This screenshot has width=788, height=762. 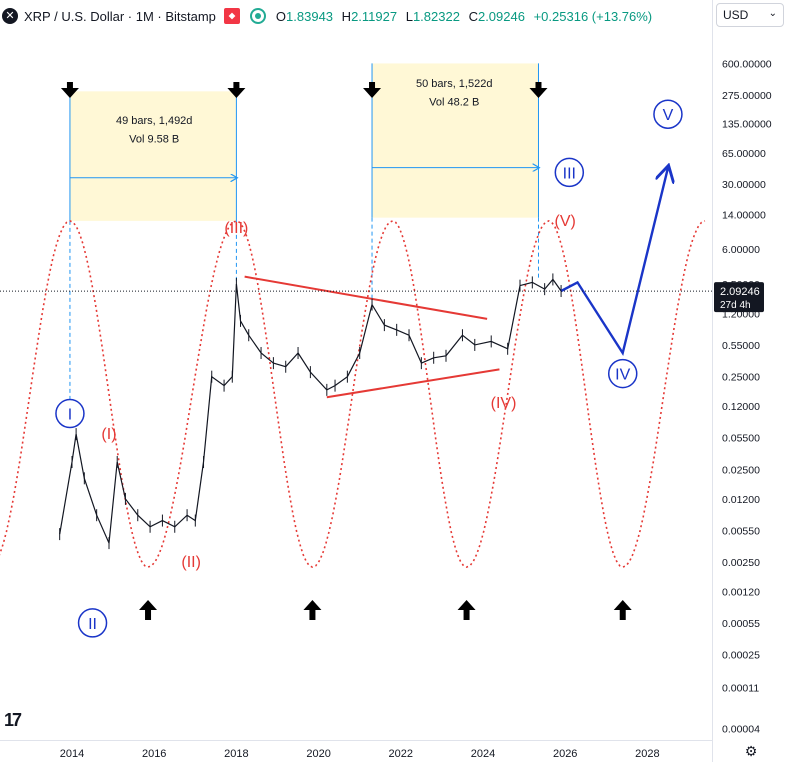 I want to click on last-price-label: 2.09246, so click(x=740, y=292).